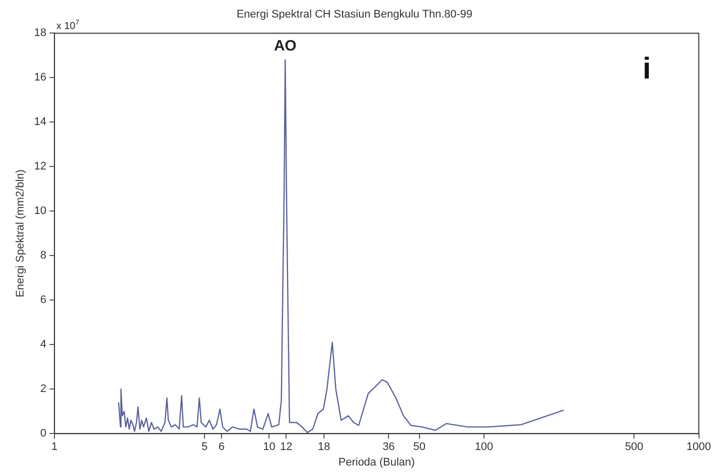  Describe the element at coordinates (40, 78) in the screenshot. I see `y-tick-label: 16` at that location.